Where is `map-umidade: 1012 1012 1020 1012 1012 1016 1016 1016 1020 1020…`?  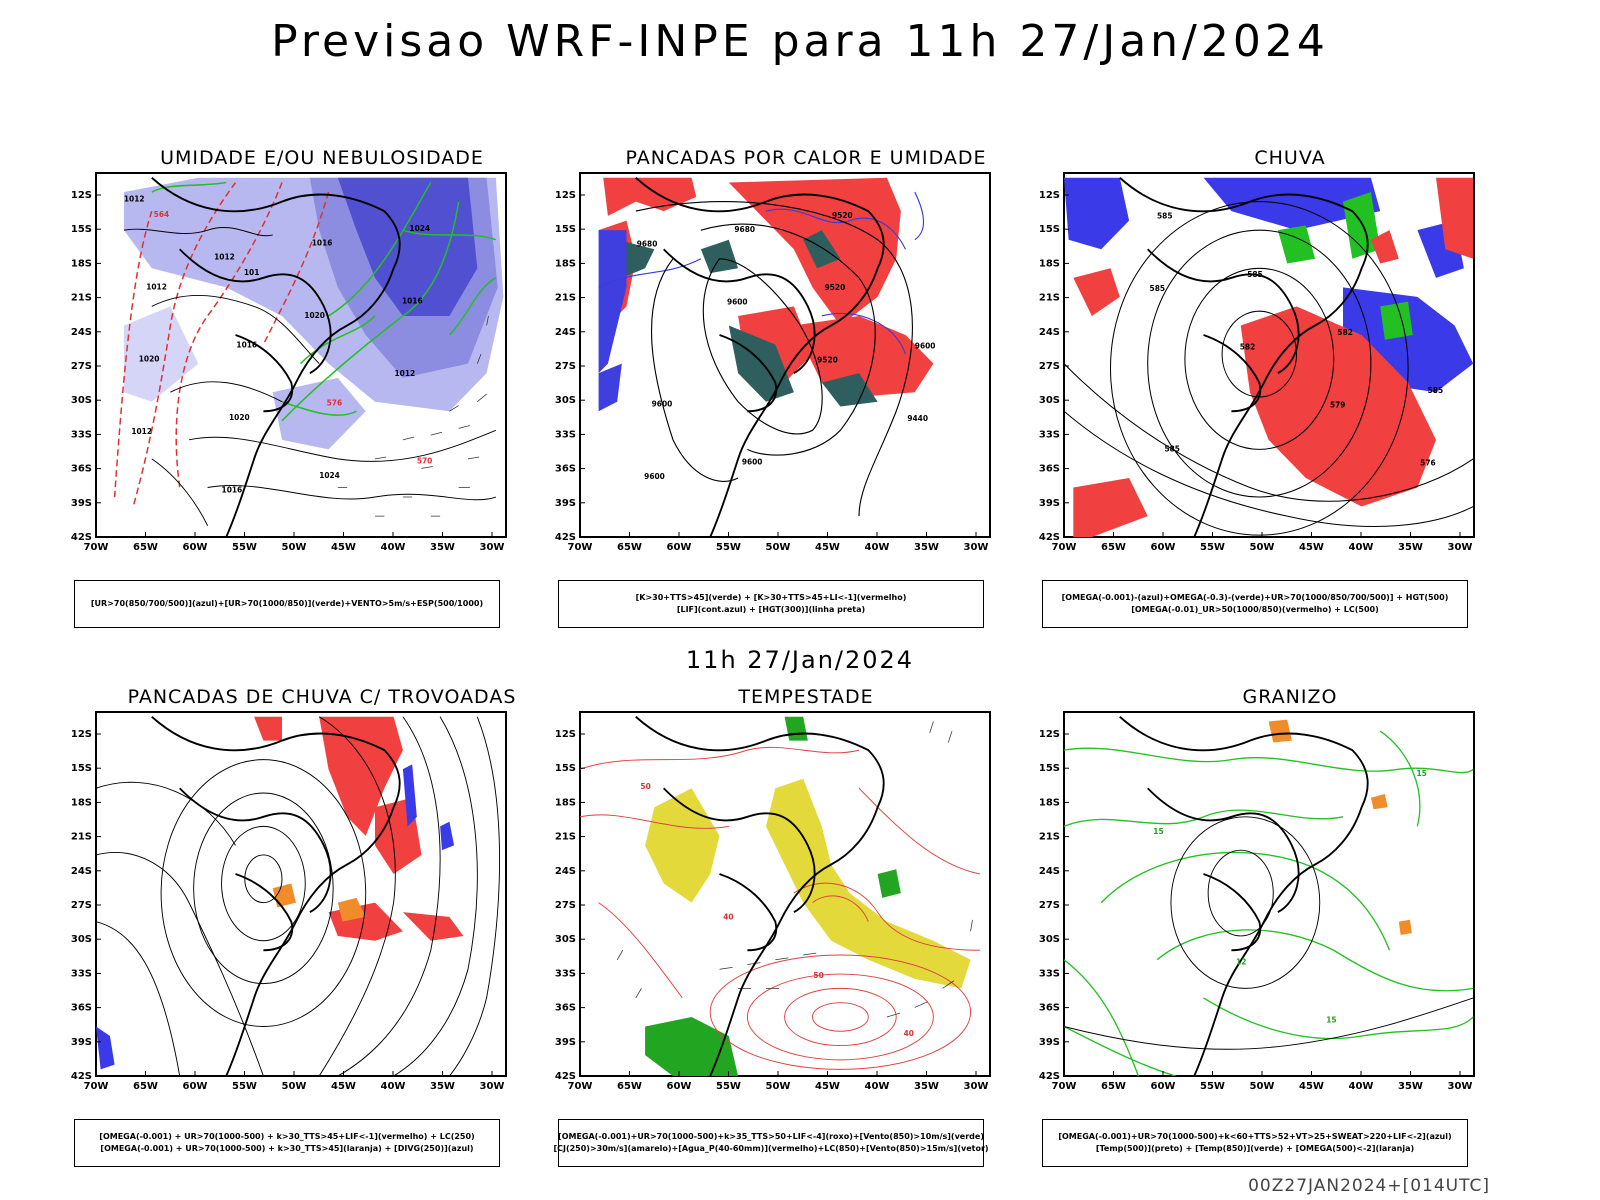
map-umidade: 1012 1012 1020 1012 1012 1016 1016 1016 1020 1020… is located at coordinates (321, 363).